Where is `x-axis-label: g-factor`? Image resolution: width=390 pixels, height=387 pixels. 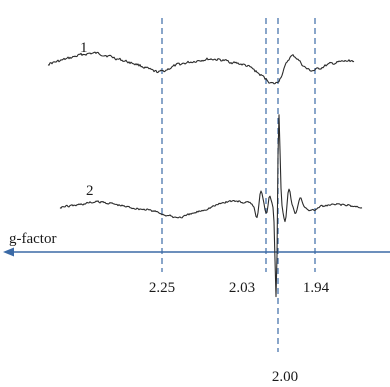 x-axis-label: g-factor is located at coordinates (32, 239).